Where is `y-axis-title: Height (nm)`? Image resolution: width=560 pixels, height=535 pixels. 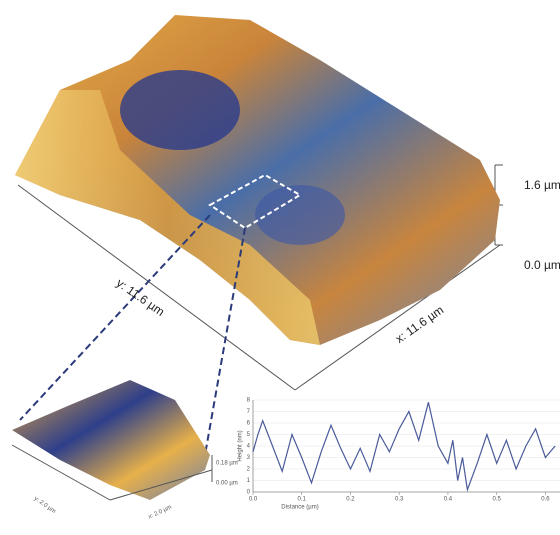
y-axis-title: Height (nm) is located at coordinates (241, 445).